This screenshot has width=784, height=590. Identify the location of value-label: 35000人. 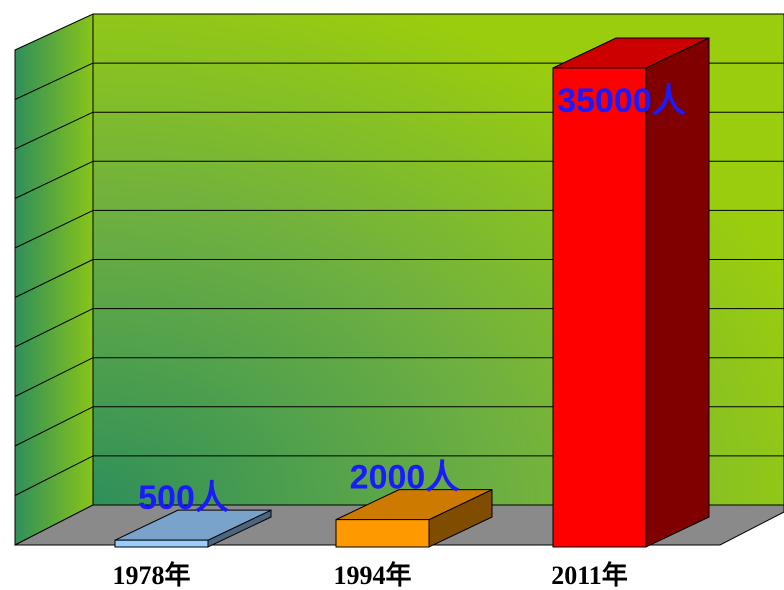
(621, 101).